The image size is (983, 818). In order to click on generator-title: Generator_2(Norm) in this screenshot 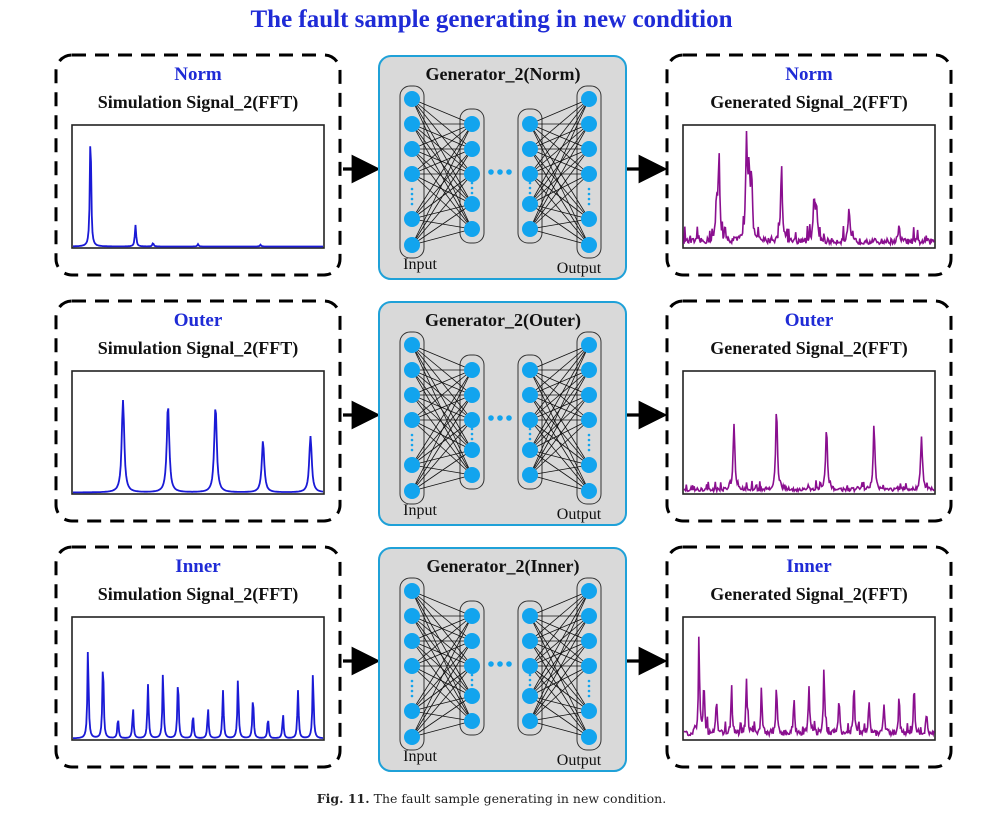, I will do `click(503, 74)`.